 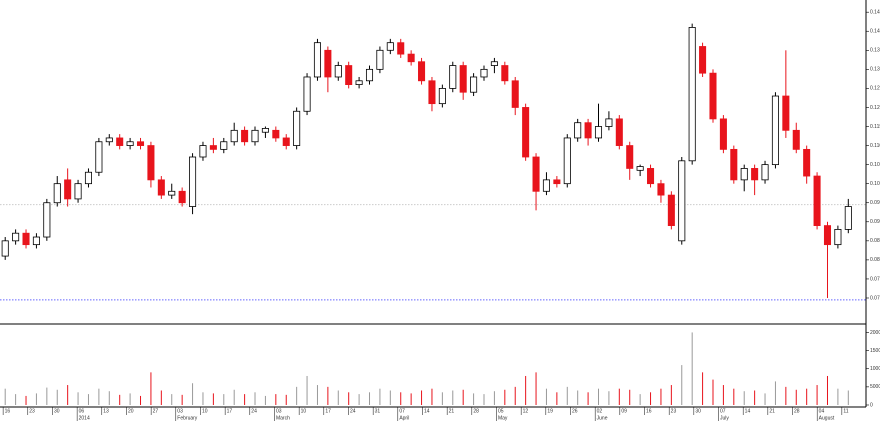 What do you see at coordinates (875, 260) in the screenshot?
I see `y-tick-label: 0.080` at bounding box center [875, 260].